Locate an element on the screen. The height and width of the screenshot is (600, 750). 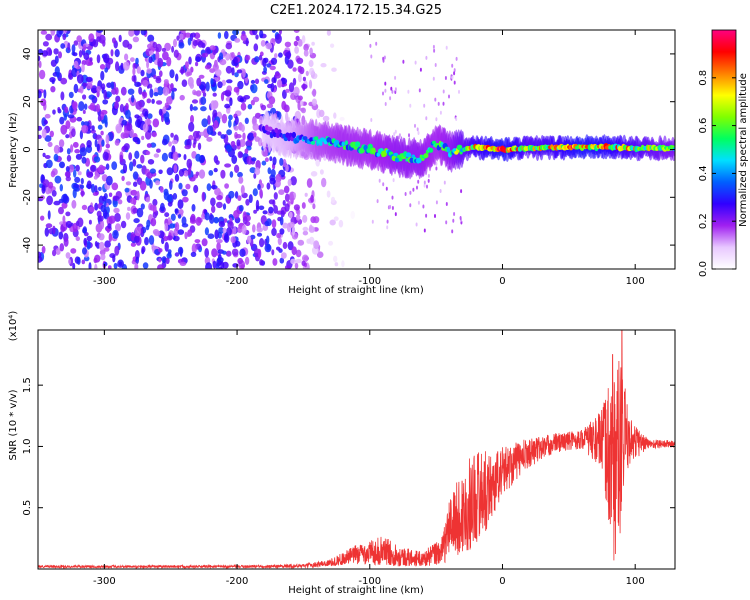
colorbar-tick-label: 0.4 is located at coordinates (703, 173).